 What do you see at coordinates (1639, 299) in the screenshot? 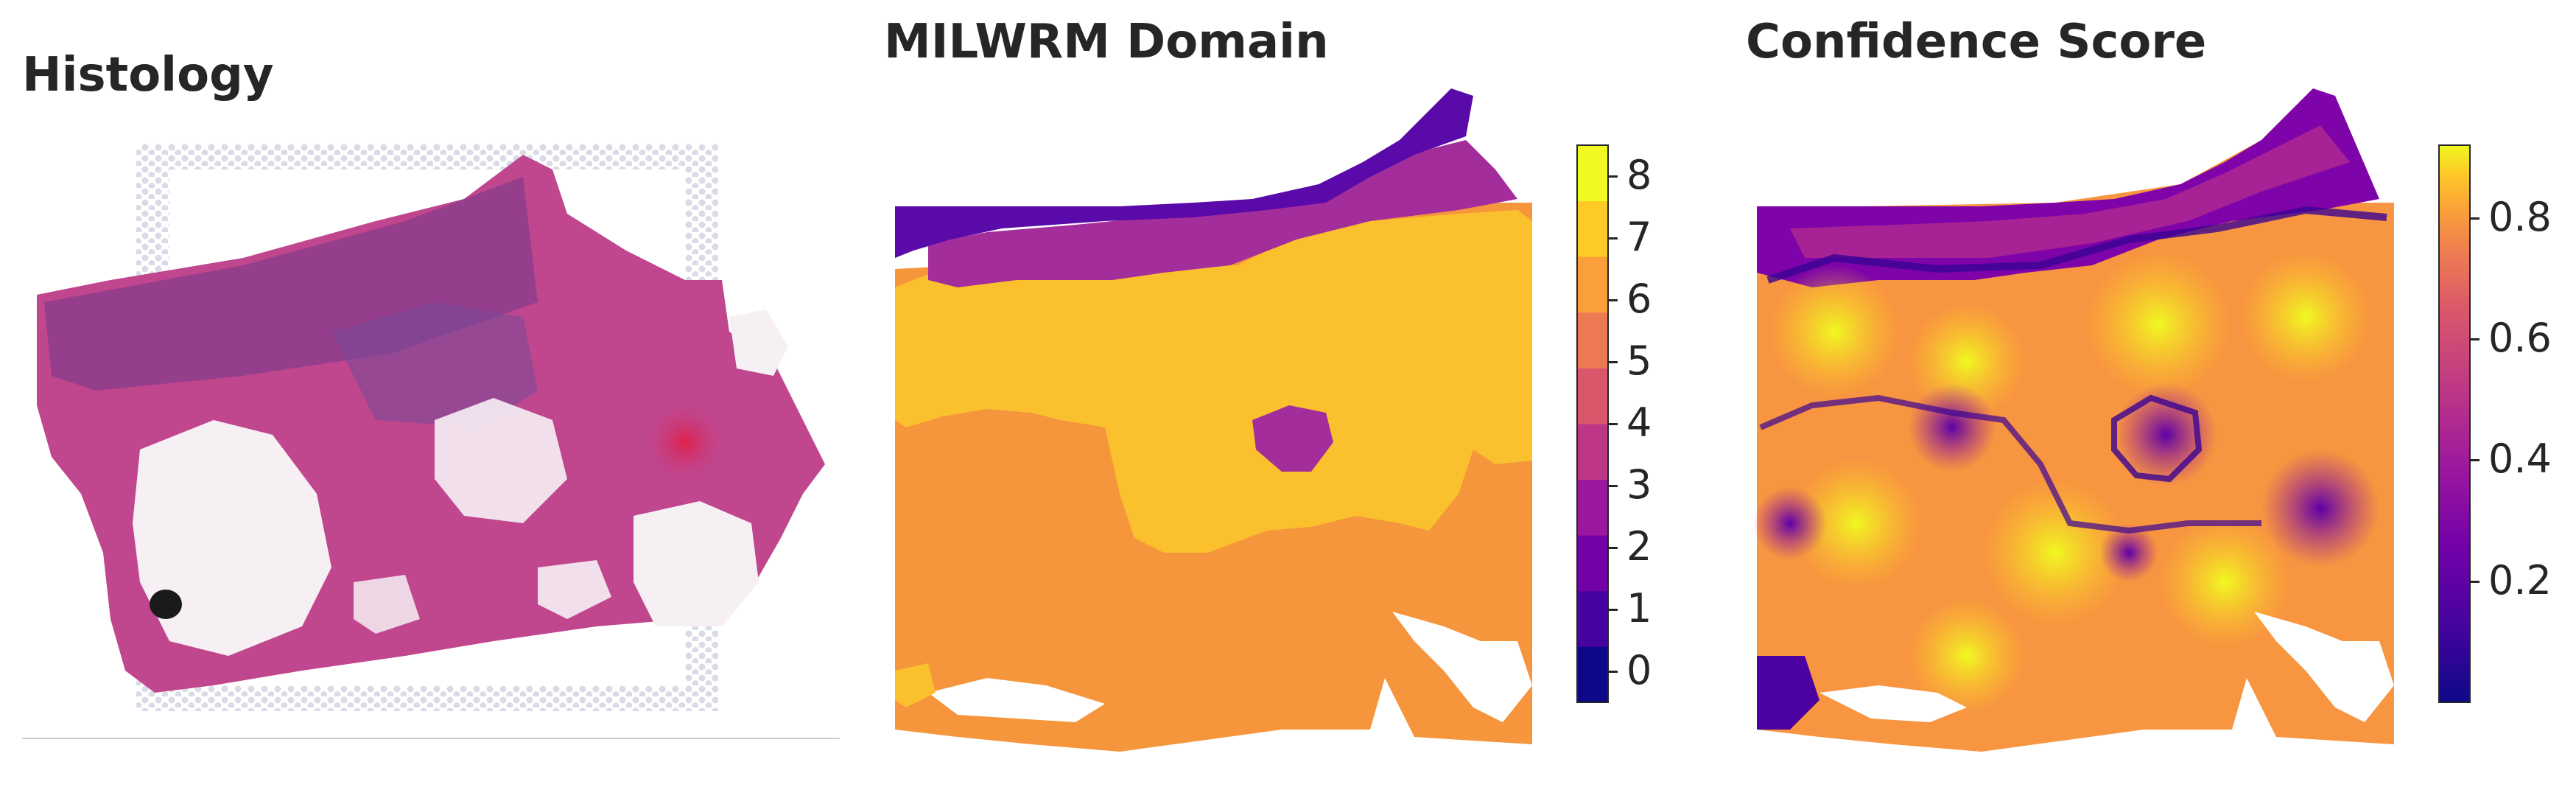
I see `domain-colorbar-tick: 6` at bounding box center [1639, 299].